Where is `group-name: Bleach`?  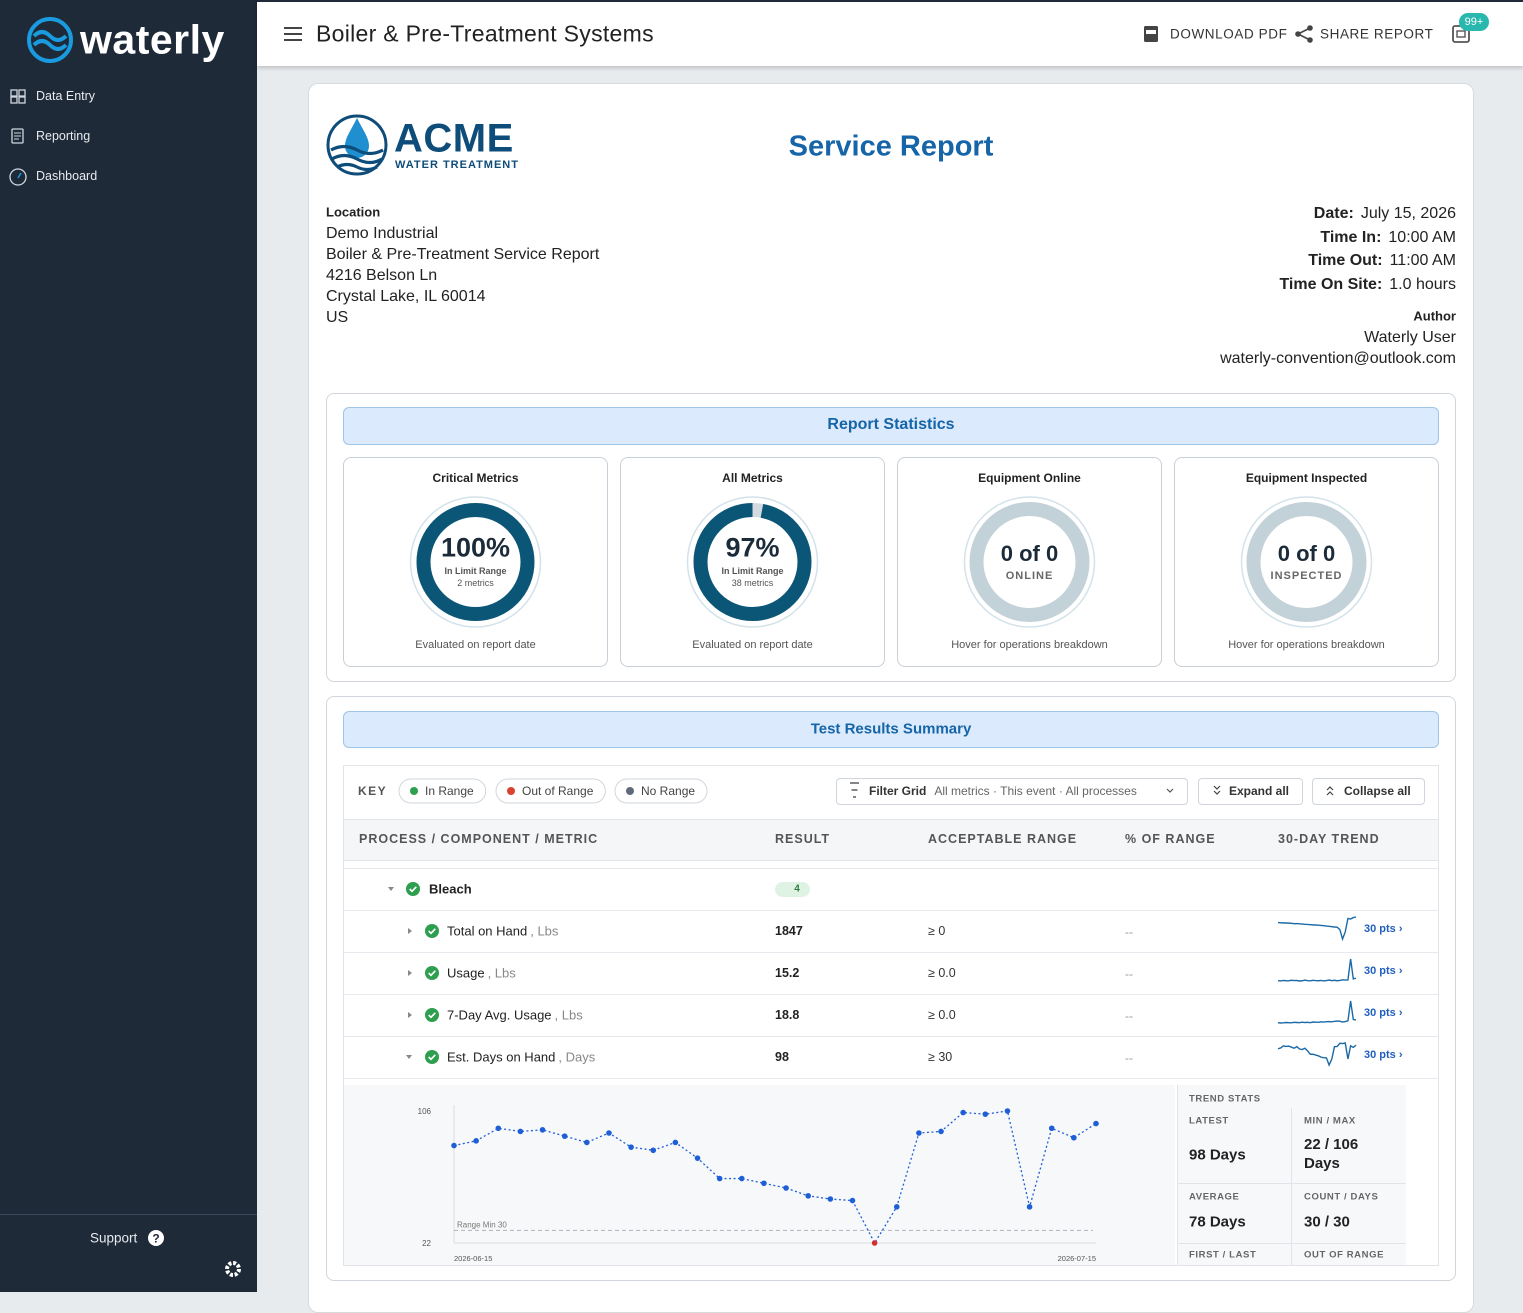
group-name: Bleach is located at coordinates (450, 889).